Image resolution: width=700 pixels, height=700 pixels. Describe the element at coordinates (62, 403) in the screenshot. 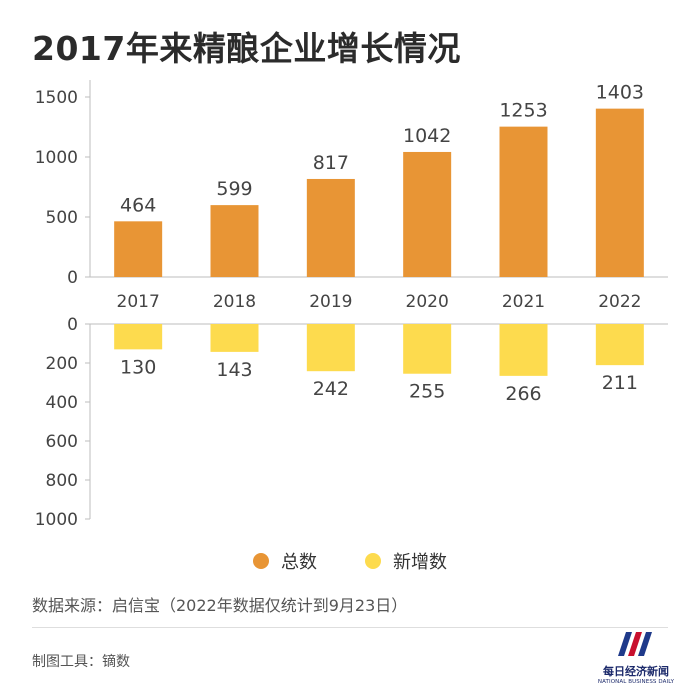

I see `bottom-y-tick-label: 400` at that location.